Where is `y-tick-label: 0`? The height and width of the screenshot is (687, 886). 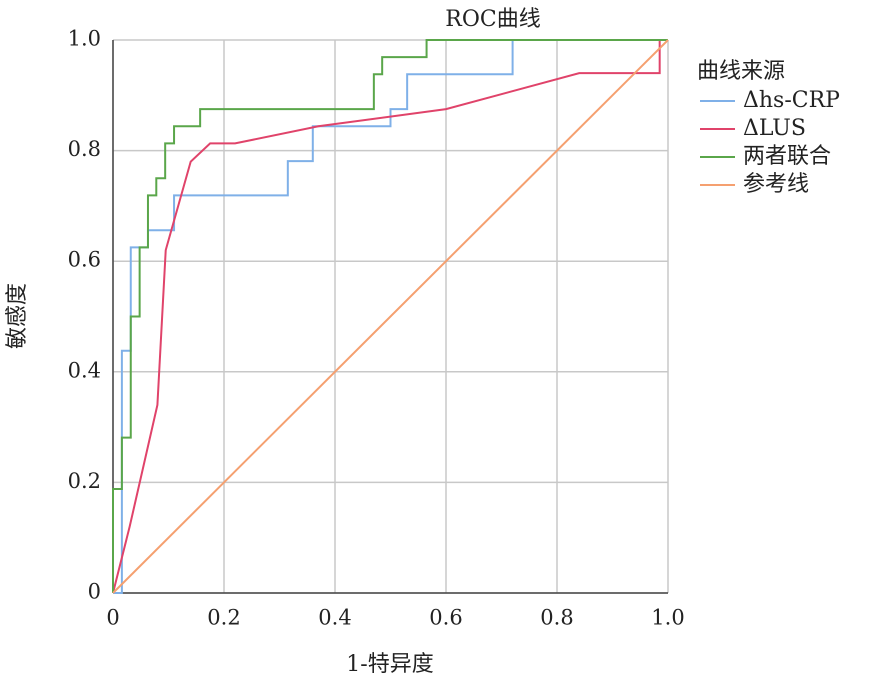 y-tick-label: 0 is located at coordinates (94, 592).